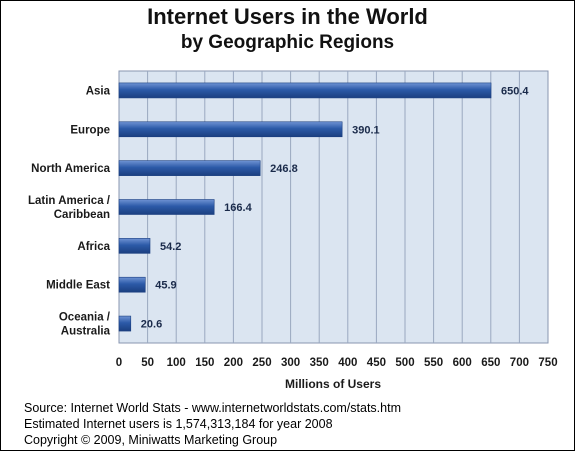 Image resolution: width=575 pixels, height=451 pixels. Describe the element at coordinates (147, 363) in the screenshot. I see `x-tick-label: 50` at that location.